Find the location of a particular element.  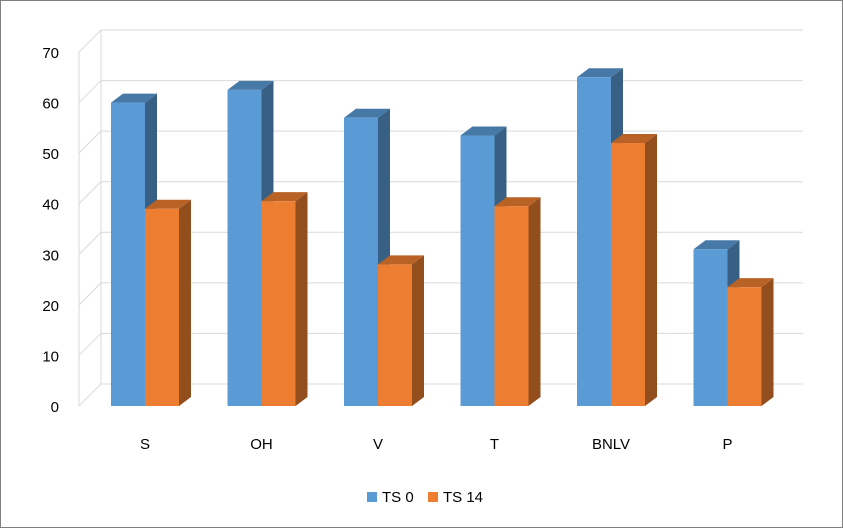

y-tick-label: 50 is located at coordinates (50, 154).